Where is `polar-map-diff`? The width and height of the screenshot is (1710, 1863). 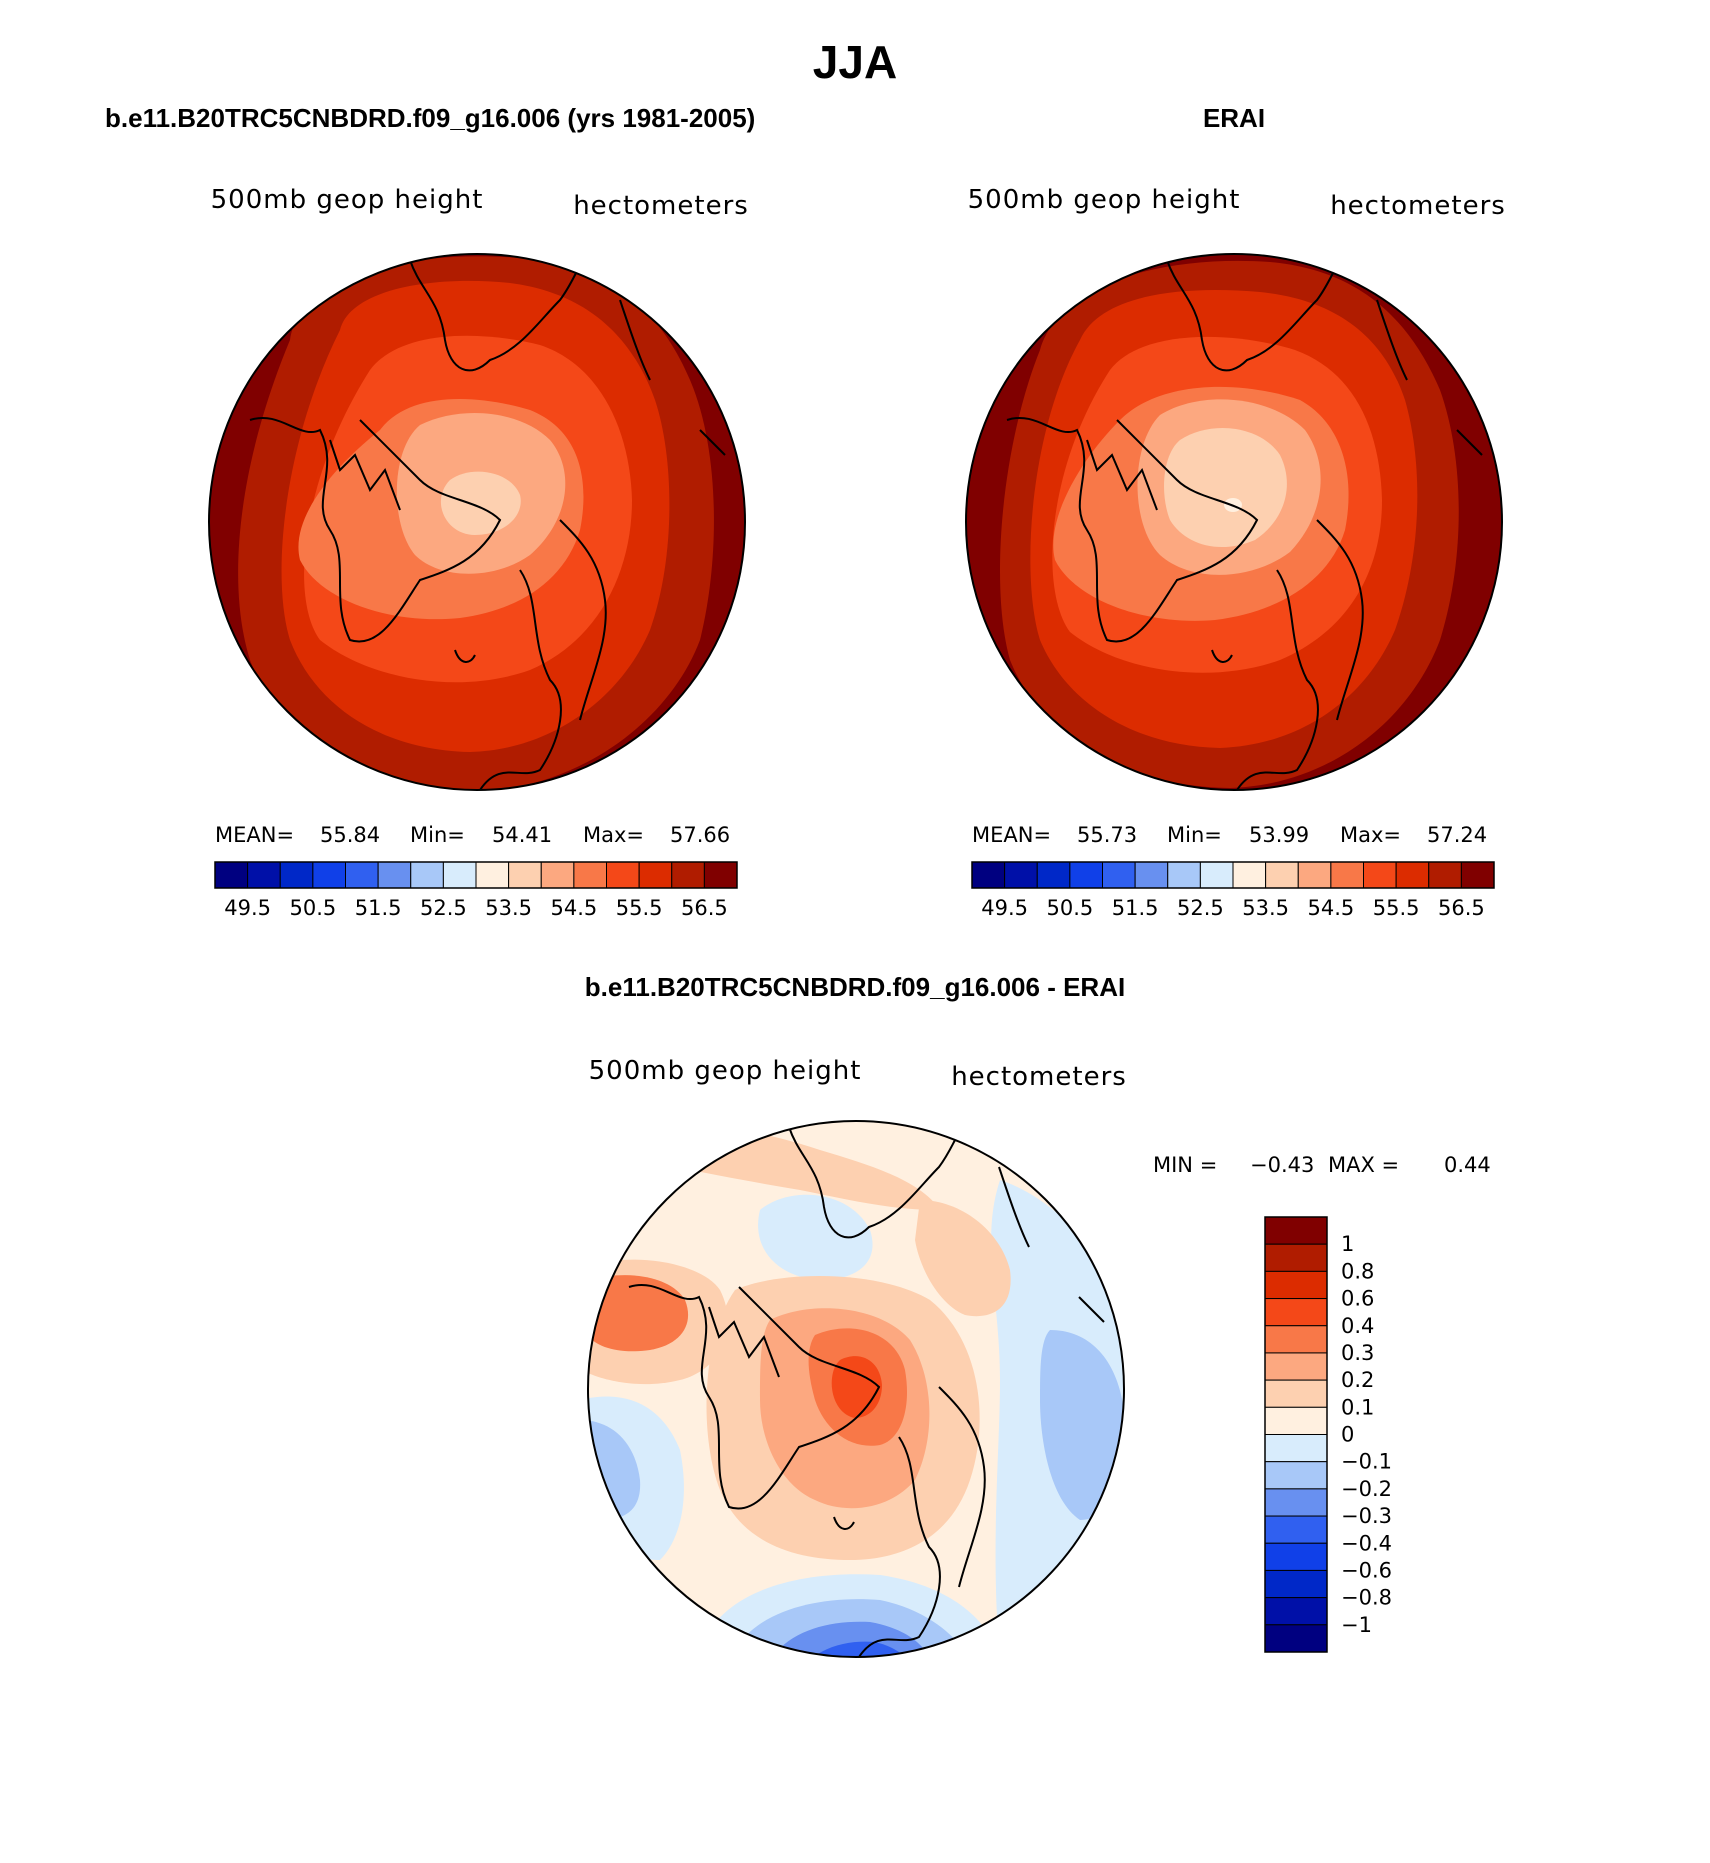
polar-map-diff is located at coordinates (856, 1389).